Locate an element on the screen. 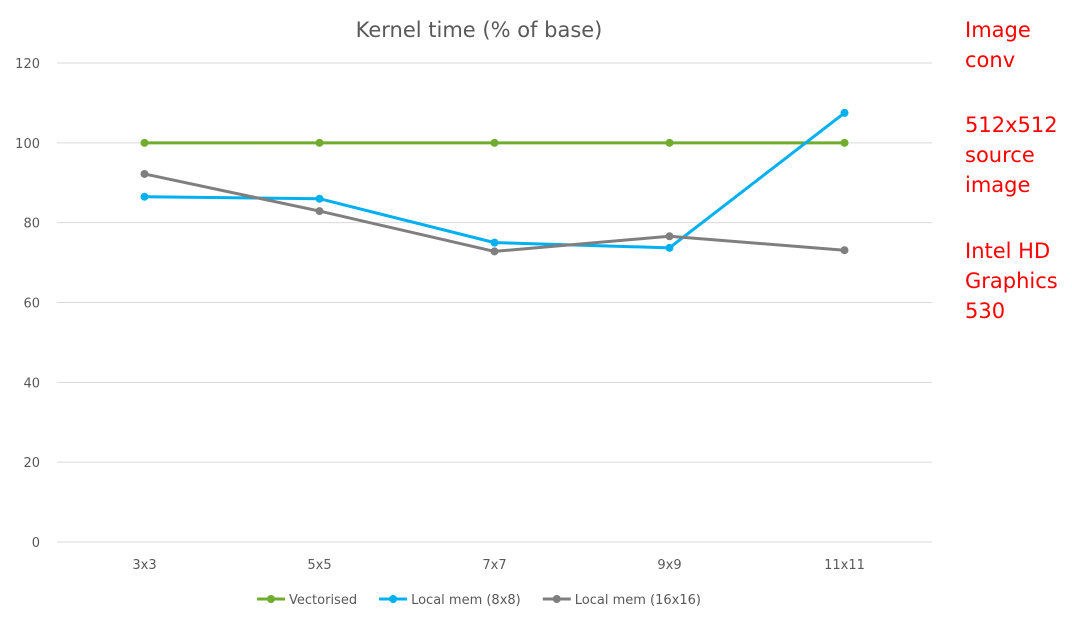  x-tick-label: 7x7 is located at coordinates (494, 565).